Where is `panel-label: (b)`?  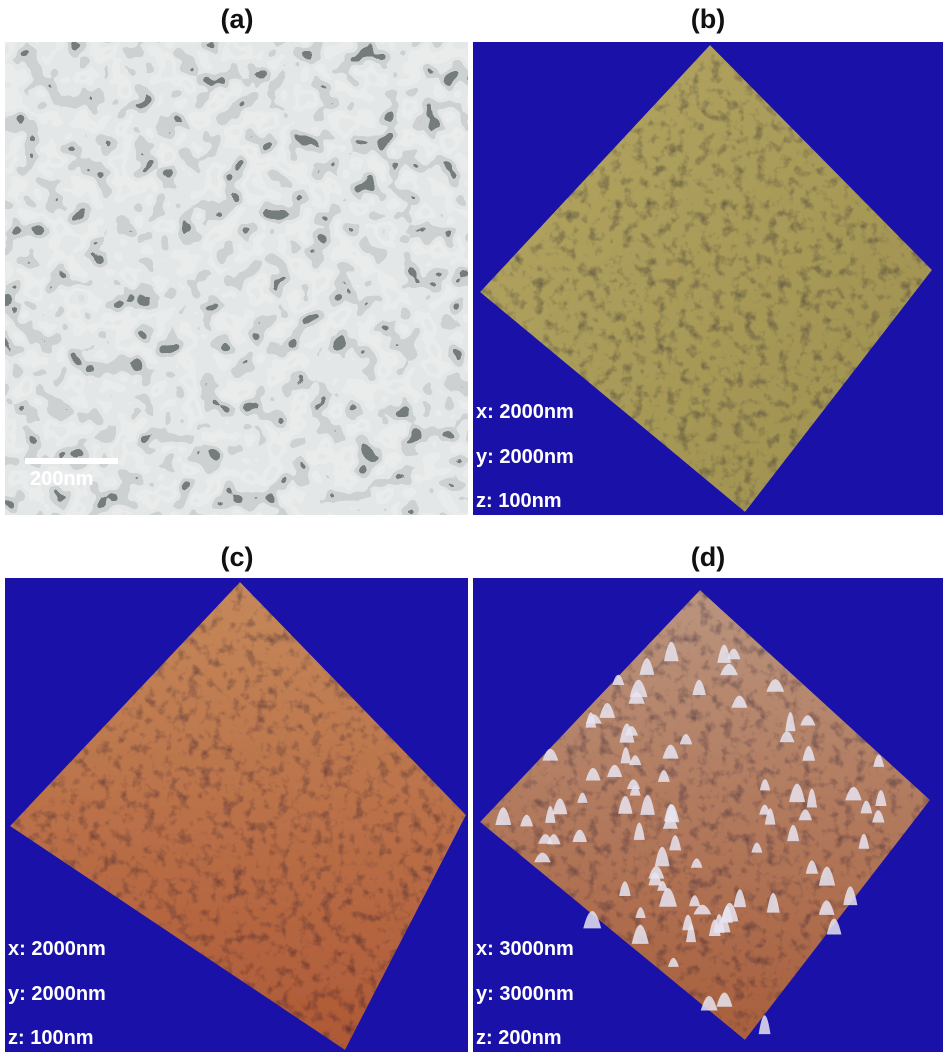 panel-label: (b) is located at coordinates (708, 19).